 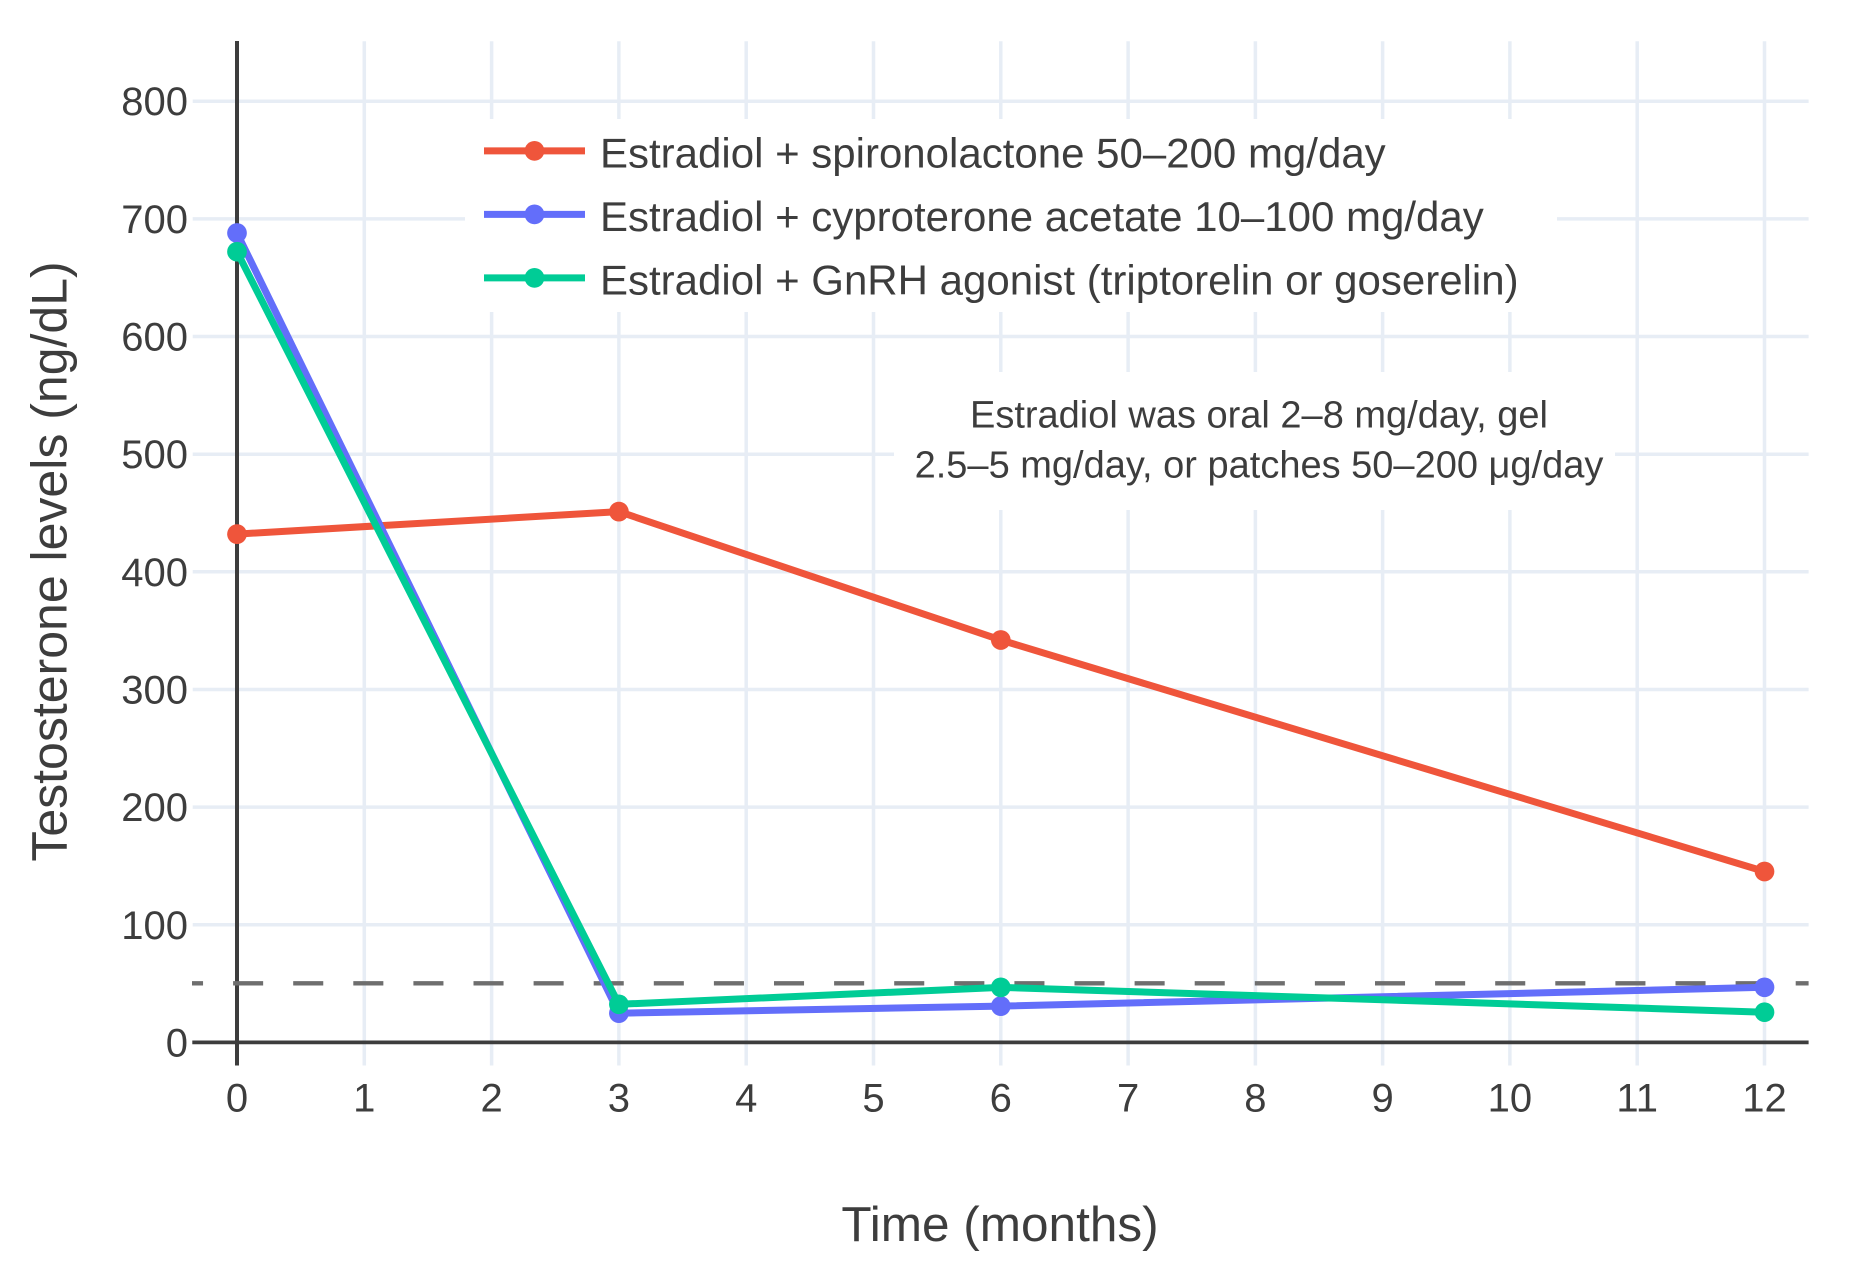 I want to click on svg-text: 4, so click(x=746, y=1099).